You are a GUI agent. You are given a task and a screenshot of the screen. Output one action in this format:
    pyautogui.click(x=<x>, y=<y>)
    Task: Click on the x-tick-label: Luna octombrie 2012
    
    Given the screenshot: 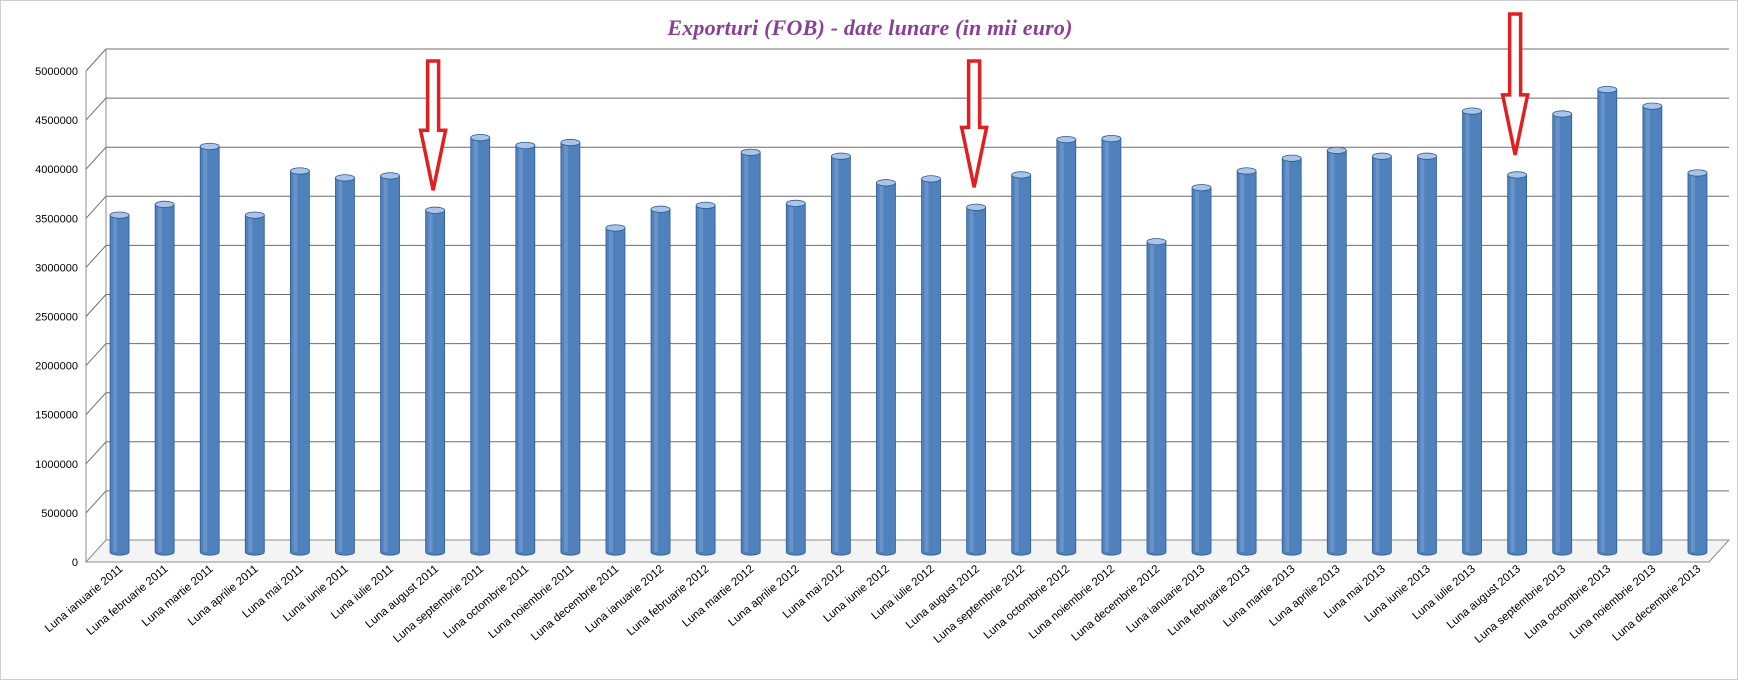 What is the action you would take?
    pyautogui.click(x=1027, y=602)
    